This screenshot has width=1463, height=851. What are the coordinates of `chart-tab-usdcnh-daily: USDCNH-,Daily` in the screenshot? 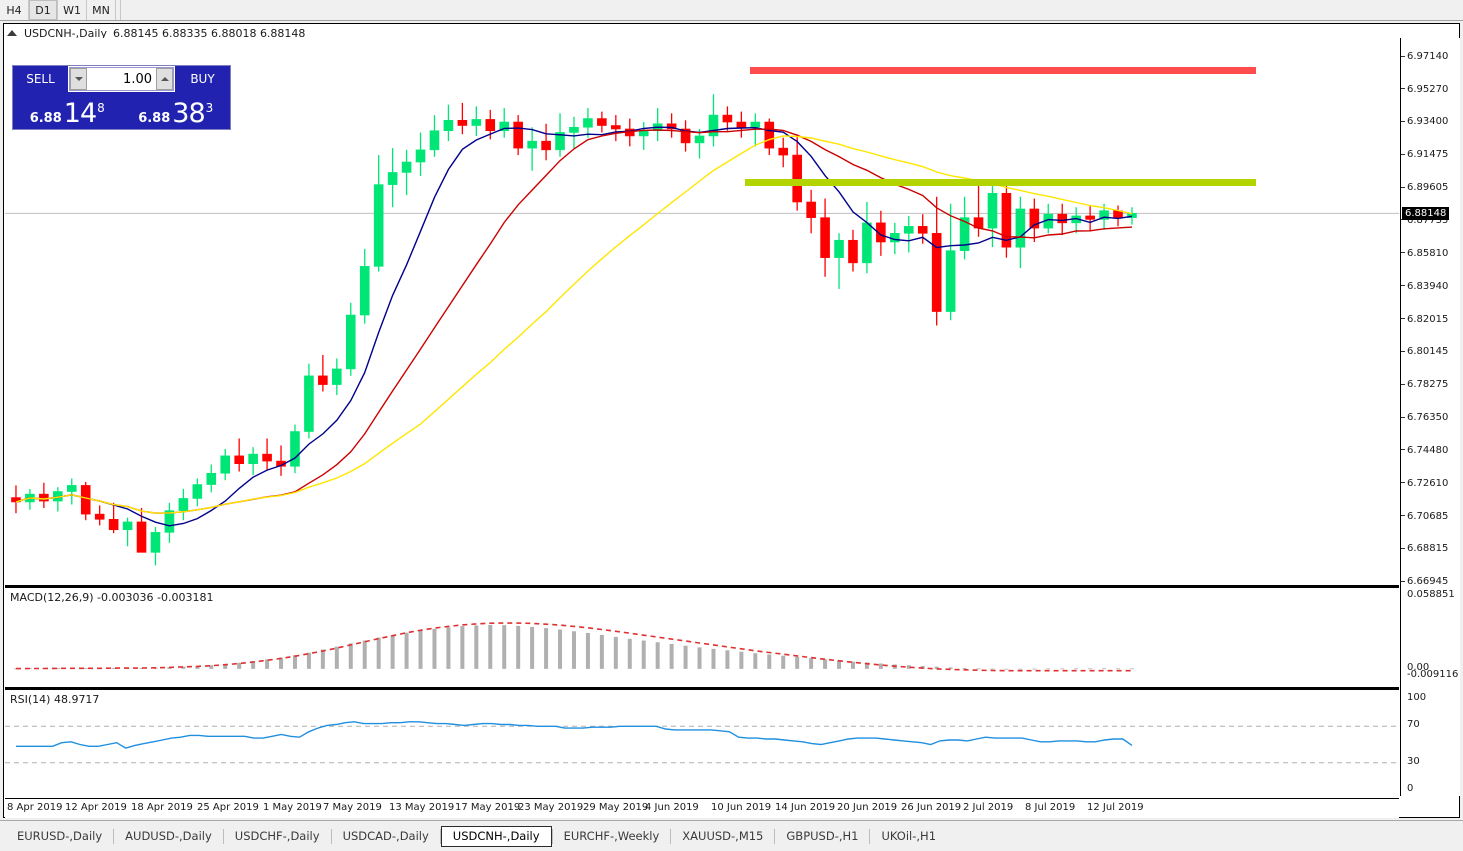 It's located at (496, 836).